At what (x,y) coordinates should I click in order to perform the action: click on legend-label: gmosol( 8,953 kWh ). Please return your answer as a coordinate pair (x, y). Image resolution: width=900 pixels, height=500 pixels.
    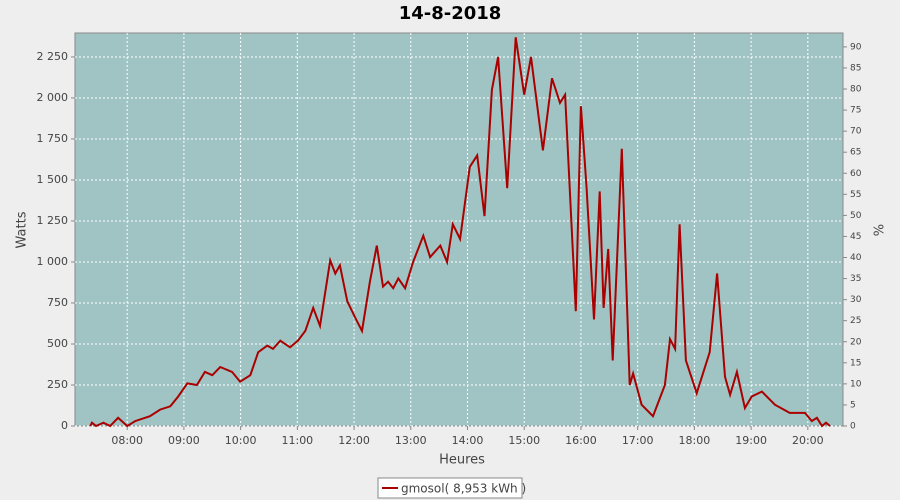
    Looking at the image, I should click on (463, 489).